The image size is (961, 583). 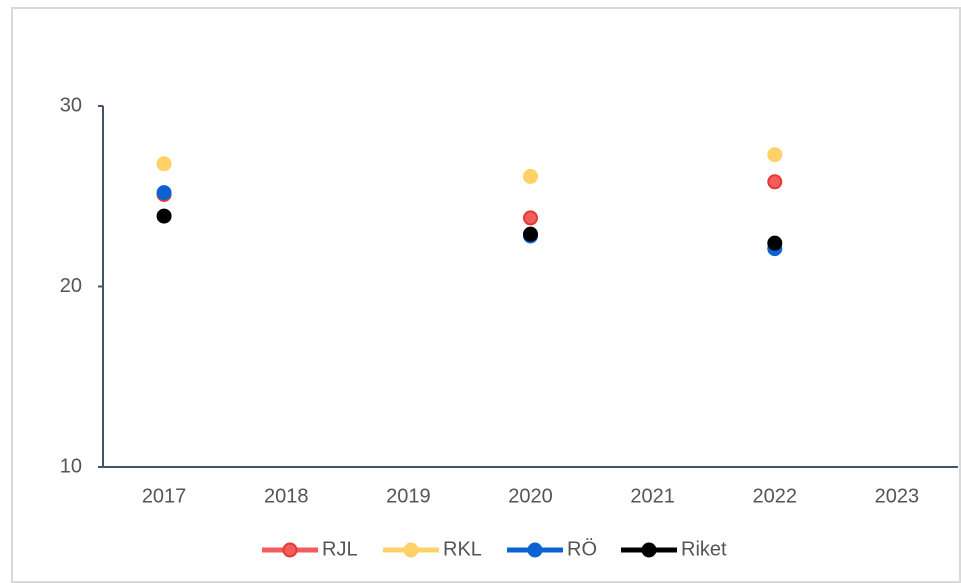 I want to click on y-tick-label: 30, so click(x=71, y=105).